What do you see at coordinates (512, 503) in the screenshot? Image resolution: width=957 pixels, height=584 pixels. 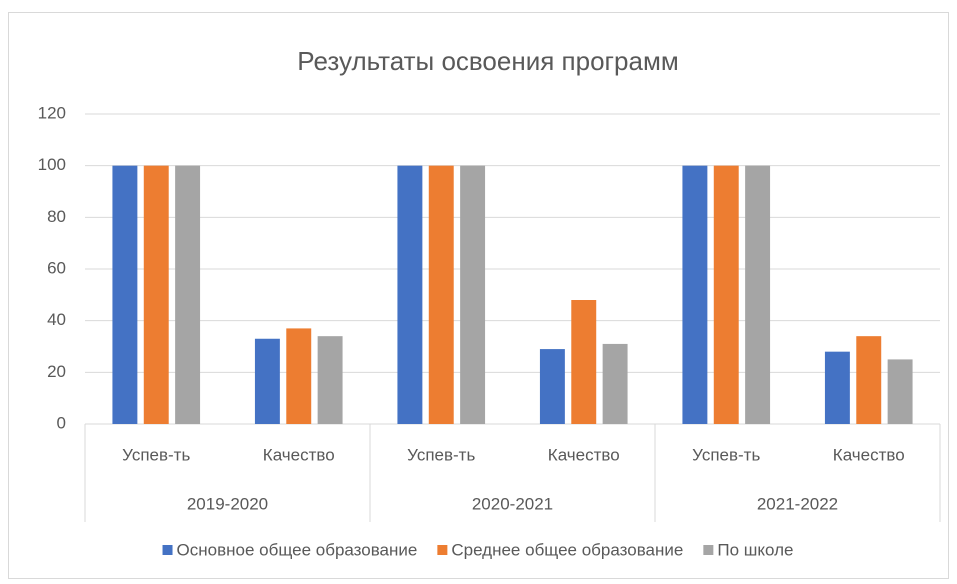 I see `group-label: 2020-2021` at bounding box center [512, 503].